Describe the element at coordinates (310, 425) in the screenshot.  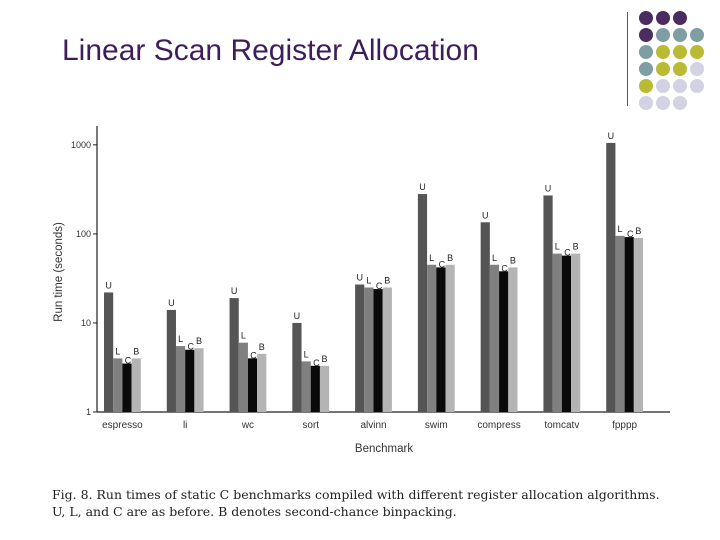
I see `x-tick-label: sort` at that location.